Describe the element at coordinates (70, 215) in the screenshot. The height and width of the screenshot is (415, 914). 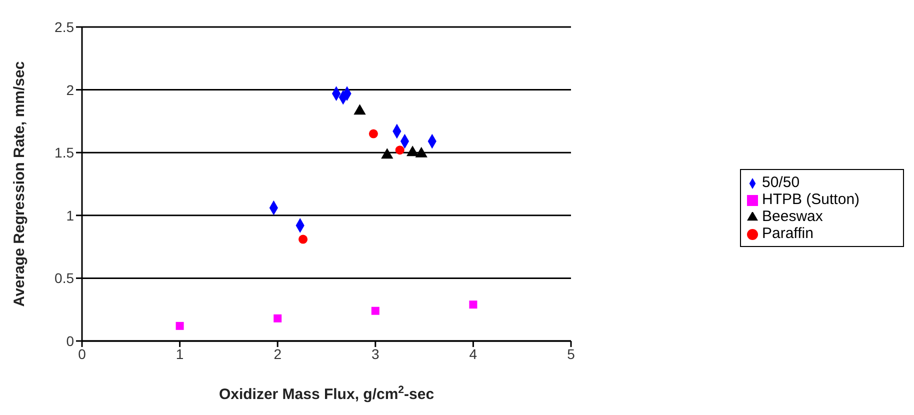
I see `y-tick-label: 1` at that location.